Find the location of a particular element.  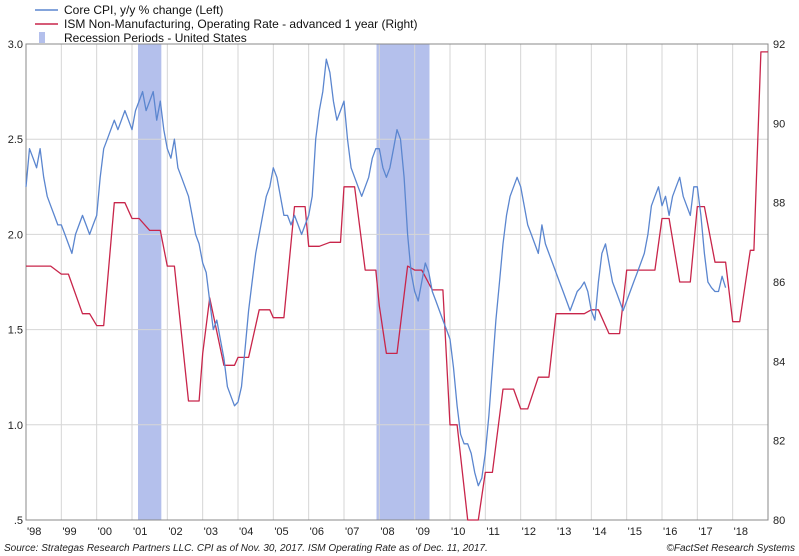

y-left-tick-label: 1.5 is located at coordinates (15, 331).